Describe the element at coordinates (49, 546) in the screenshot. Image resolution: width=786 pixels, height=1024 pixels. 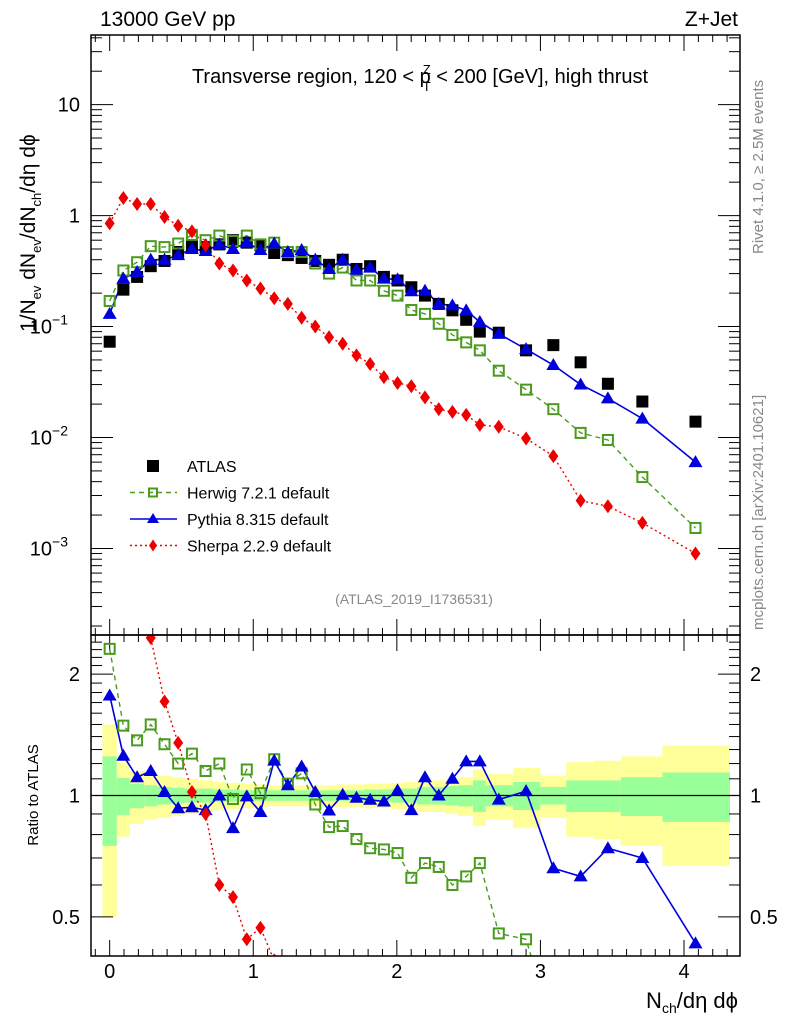
I see `y-tick-label: 10⁻³` at that location.